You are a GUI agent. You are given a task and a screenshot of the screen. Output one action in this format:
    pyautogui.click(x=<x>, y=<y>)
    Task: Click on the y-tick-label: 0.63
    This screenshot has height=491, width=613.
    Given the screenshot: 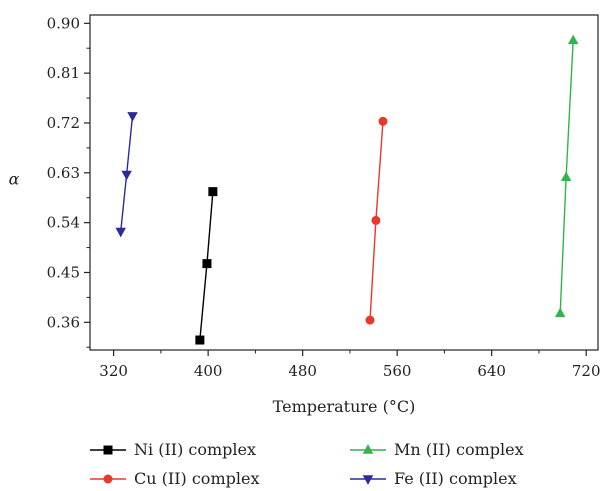 What is the action you would take?
    pyautogui.click(x=63, y=173)
    